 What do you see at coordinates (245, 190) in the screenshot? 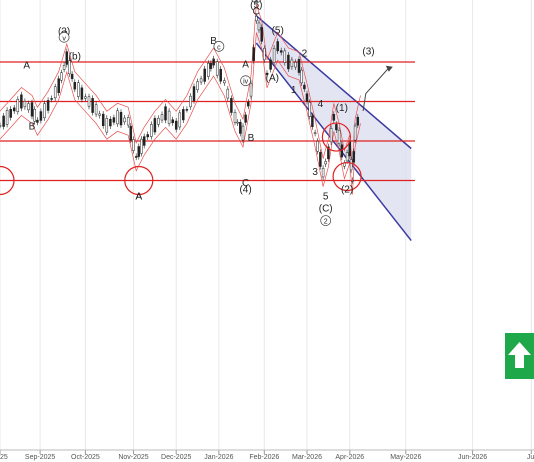
I see `wave-label: (4)` at bounding box center [245, 190].